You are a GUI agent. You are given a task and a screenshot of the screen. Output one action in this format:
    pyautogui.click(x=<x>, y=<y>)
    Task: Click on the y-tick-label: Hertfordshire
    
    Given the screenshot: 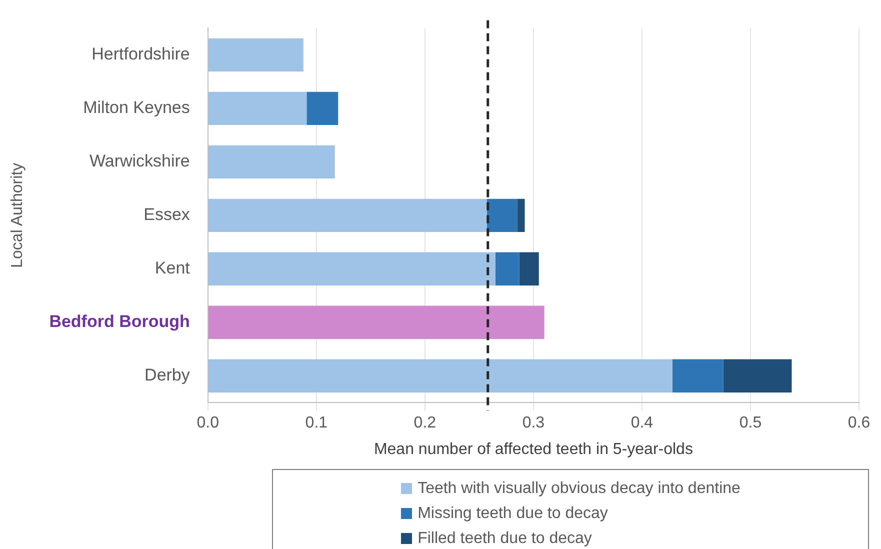 What is the action you would take?
    pyautogui.click(x=141, y=54)
    